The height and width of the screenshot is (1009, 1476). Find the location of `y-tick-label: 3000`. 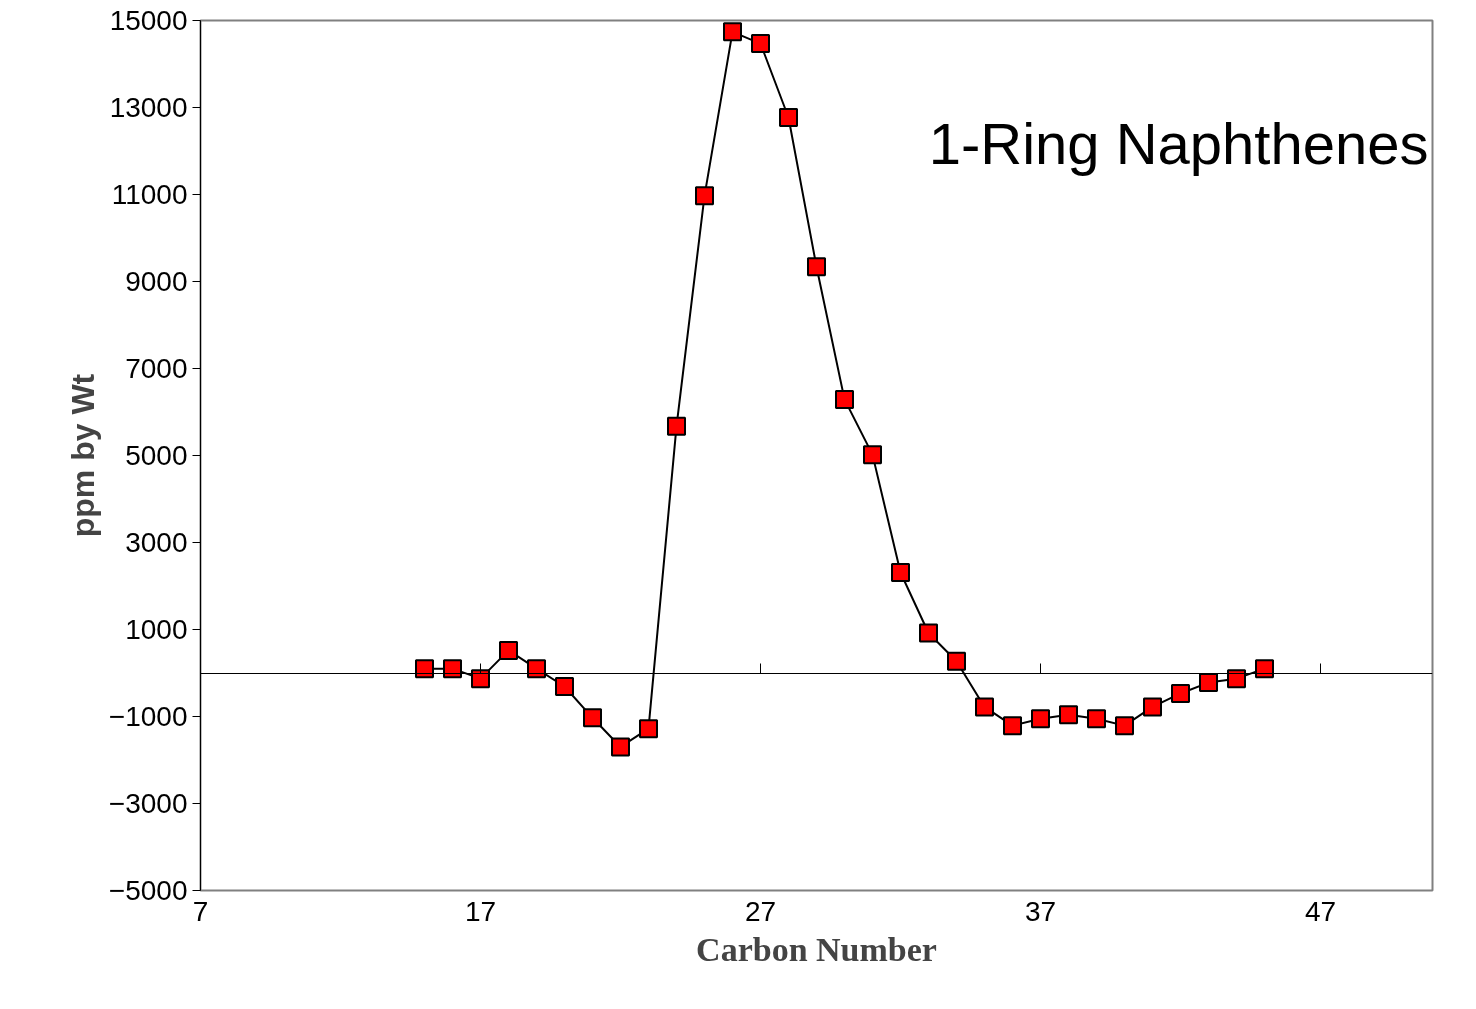

y-tick-label: 3000 is located at coordinates (156, 542).